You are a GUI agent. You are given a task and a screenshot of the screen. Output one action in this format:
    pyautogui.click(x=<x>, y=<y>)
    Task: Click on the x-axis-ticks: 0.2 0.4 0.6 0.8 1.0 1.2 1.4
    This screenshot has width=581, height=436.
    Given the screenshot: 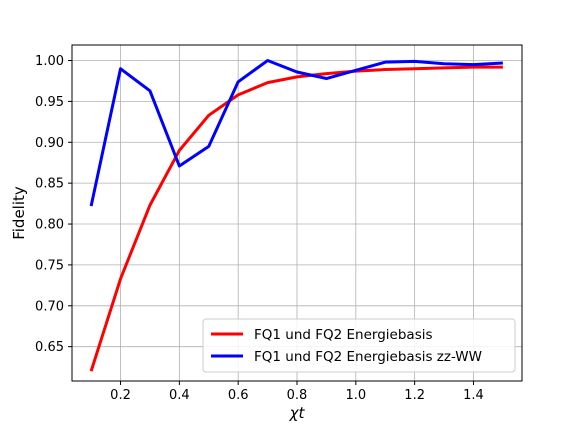 What is the action you would take?
    pyautogui.click(x=297, y=392)
    